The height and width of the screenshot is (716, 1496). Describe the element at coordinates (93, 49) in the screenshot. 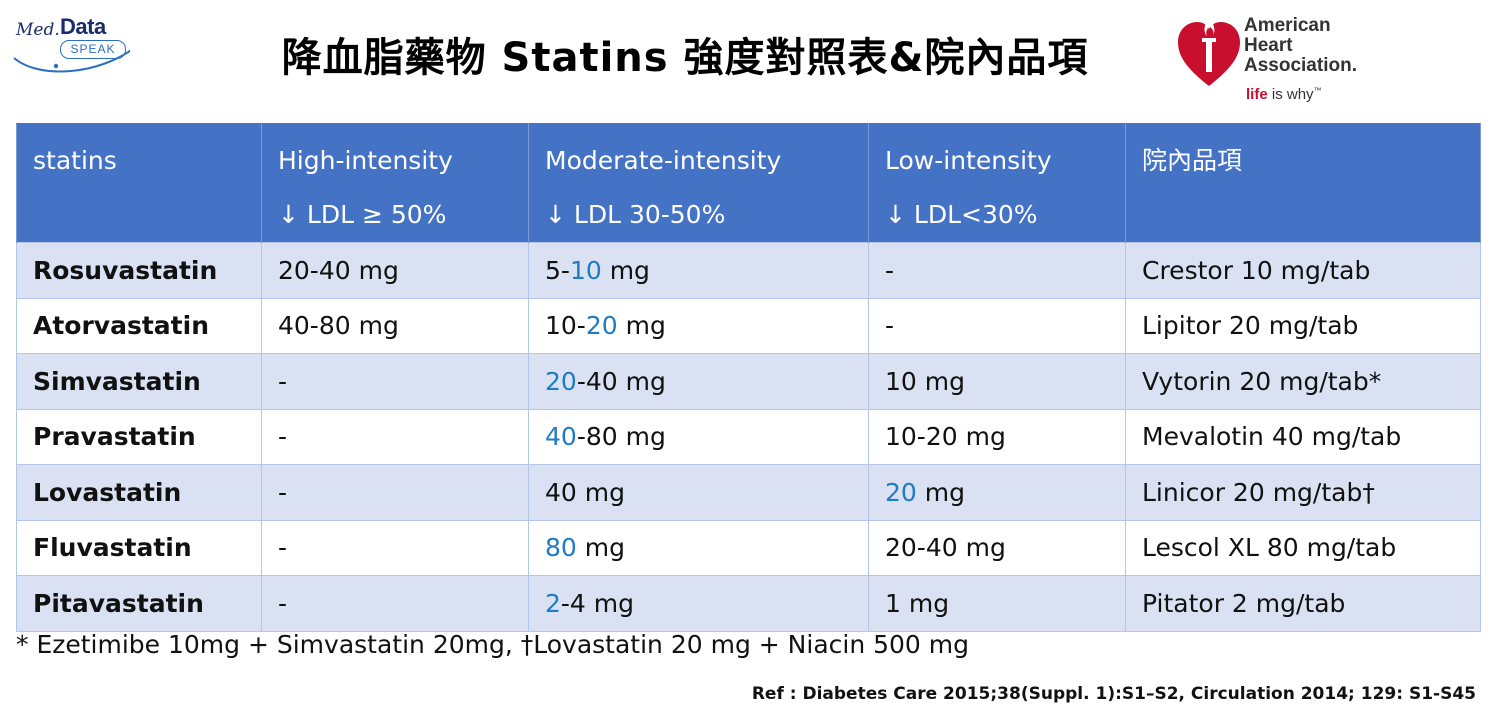

I see `logo-speak-text: SPEAK` at that location.